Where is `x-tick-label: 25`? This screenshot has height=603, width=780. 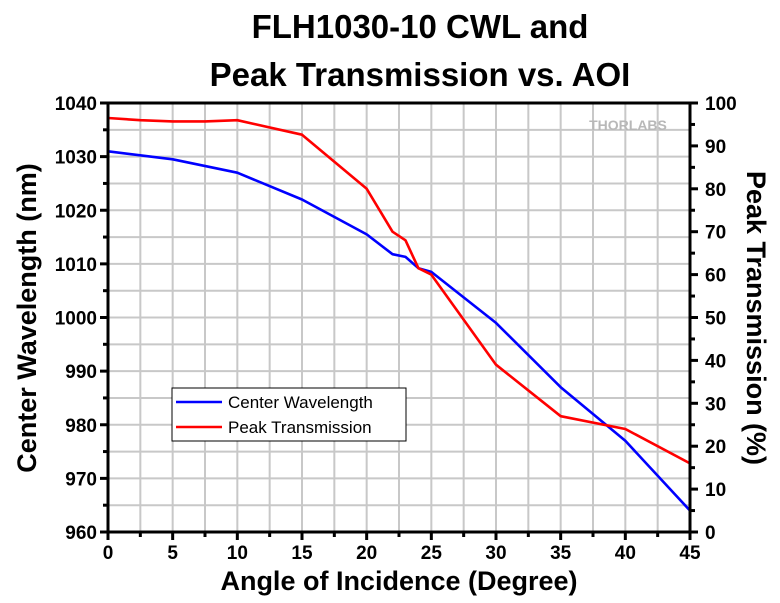
x-tick-label: 25 is located at coordinates (432, 553).